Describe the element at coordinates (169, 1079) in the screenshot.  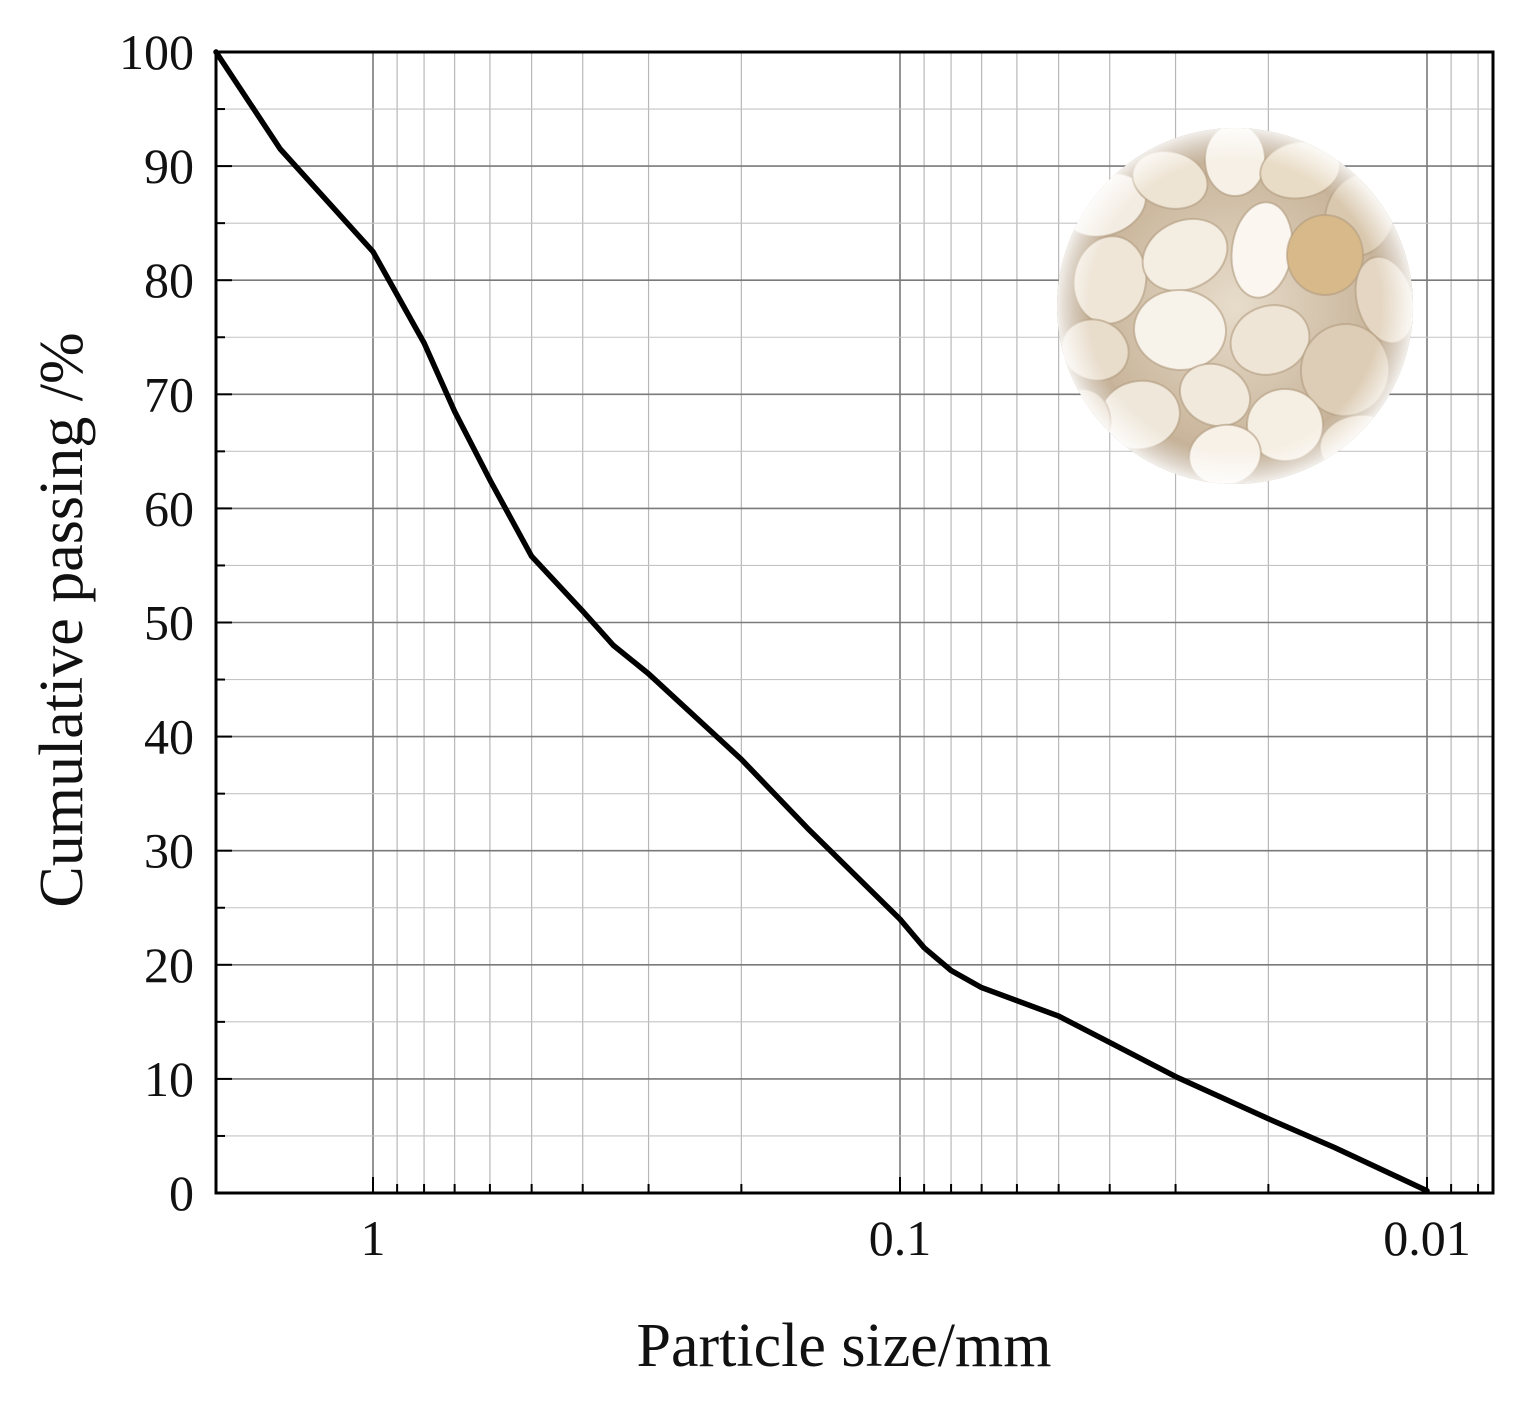
I see `y-tick-label: 10` at that location.